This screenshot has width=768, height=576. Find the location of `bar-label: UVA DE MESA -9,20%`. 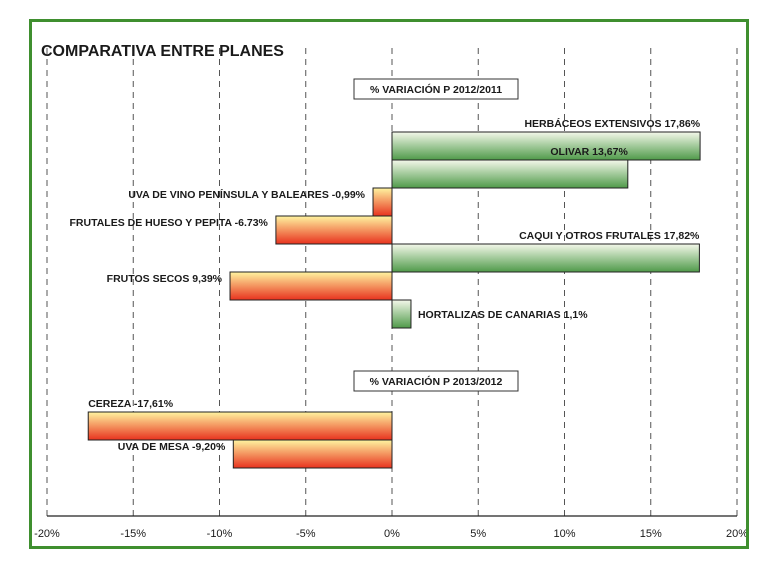

bar-label: UVA DE MESA -9,20% is located at coordinates (172, 447).